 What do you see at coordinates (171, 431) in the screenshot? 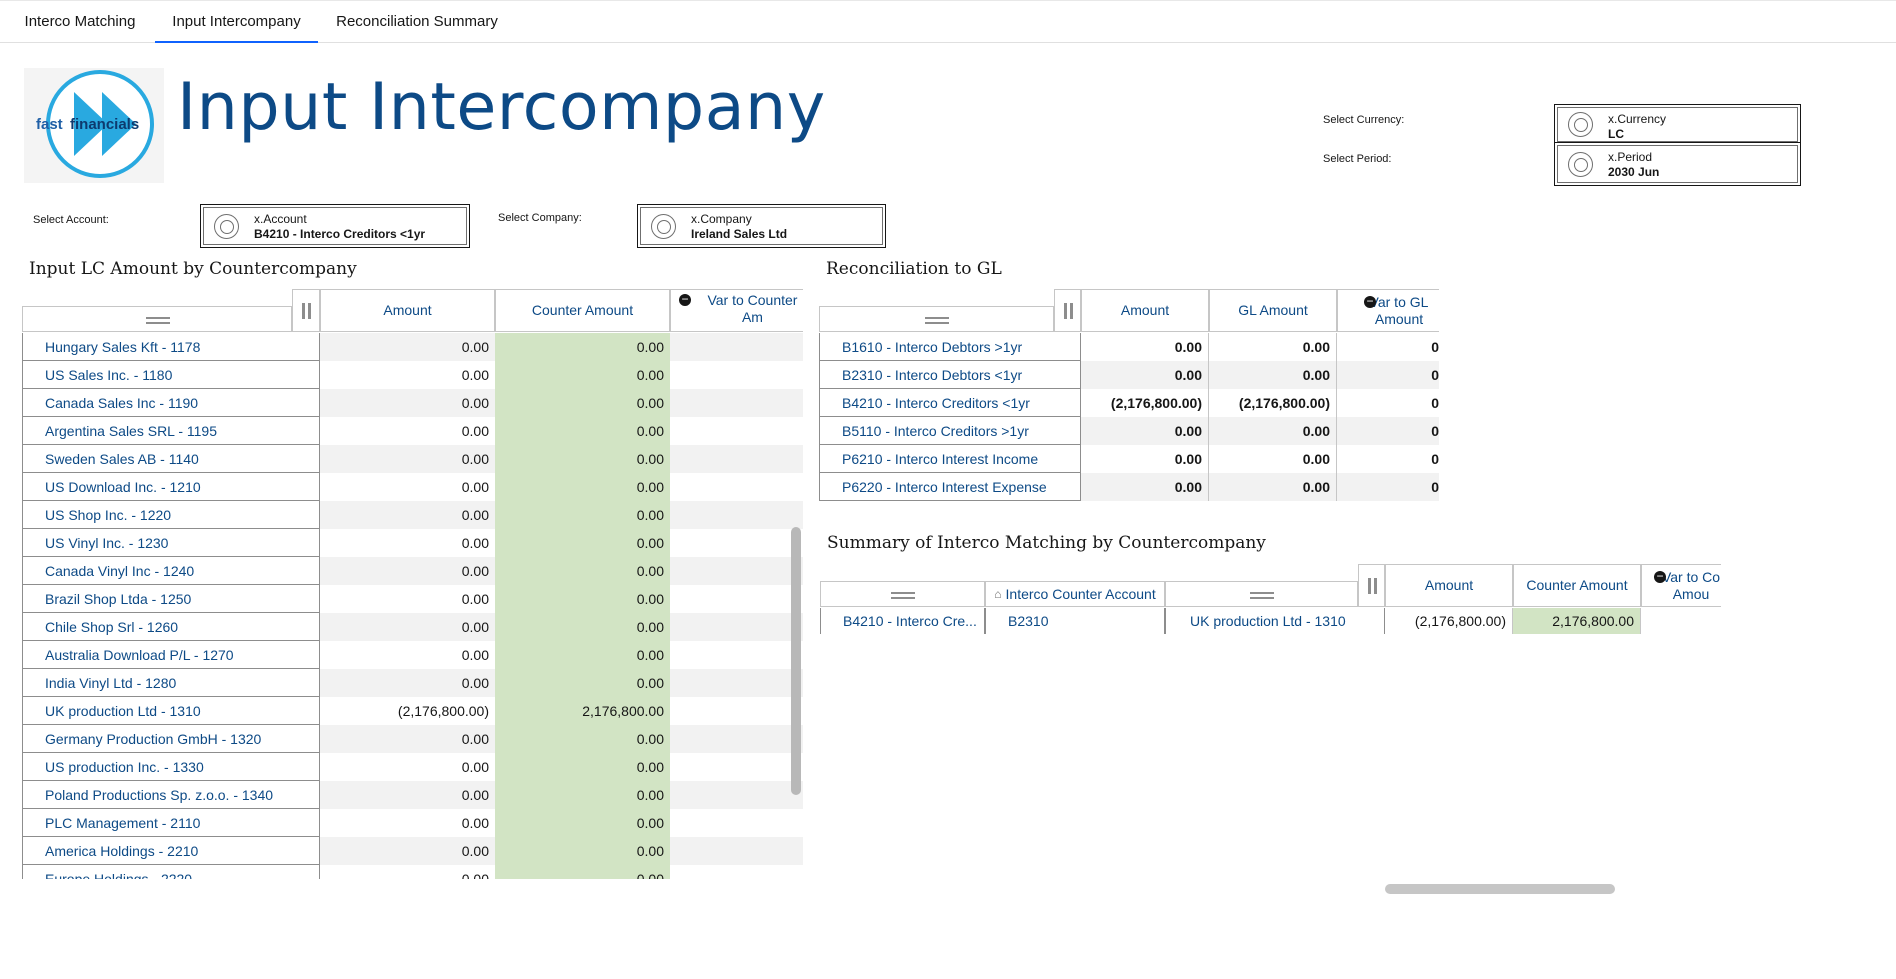
I see `countercompany-row-label: Argentina Sales SRL - 1195` at bounding box center [171, 431].